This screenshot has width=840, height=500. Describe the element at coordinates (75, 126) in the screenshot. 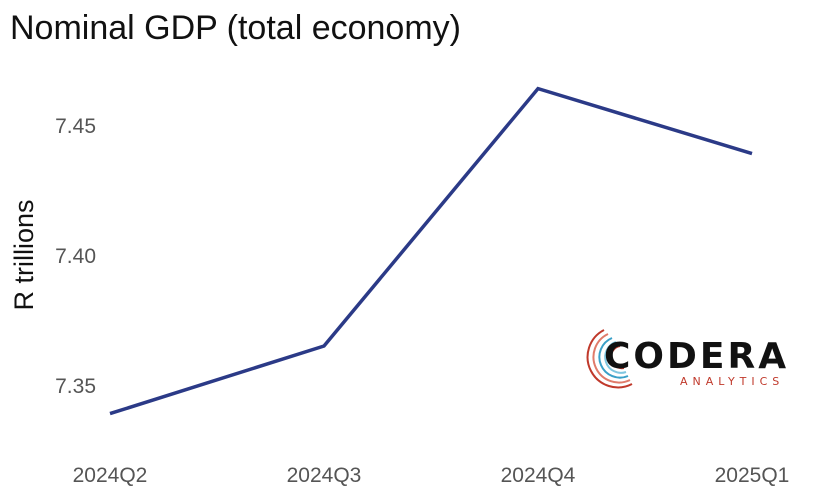

I see `y-tick-label: 7.45` at that location.